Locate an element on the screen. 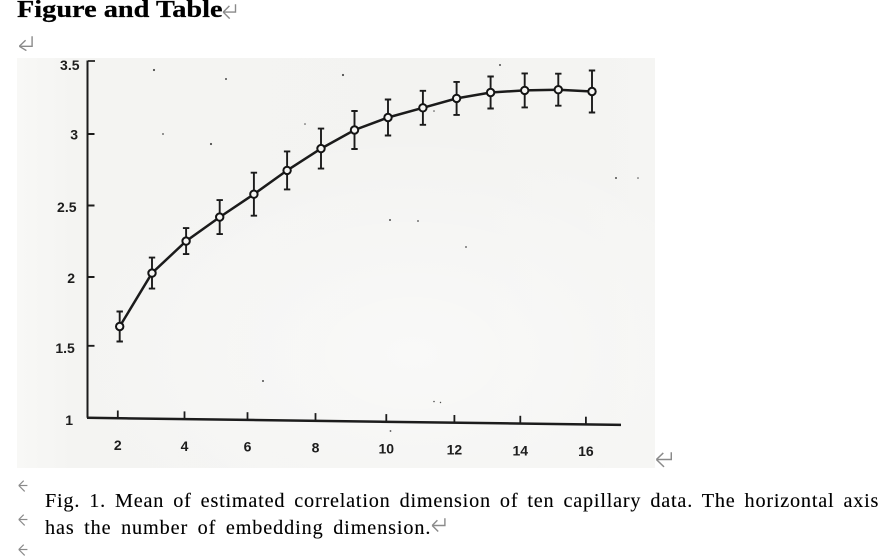 This screenshot has width=893, height=556. svg-text: 3.5 is located at coordinates (70, 65).